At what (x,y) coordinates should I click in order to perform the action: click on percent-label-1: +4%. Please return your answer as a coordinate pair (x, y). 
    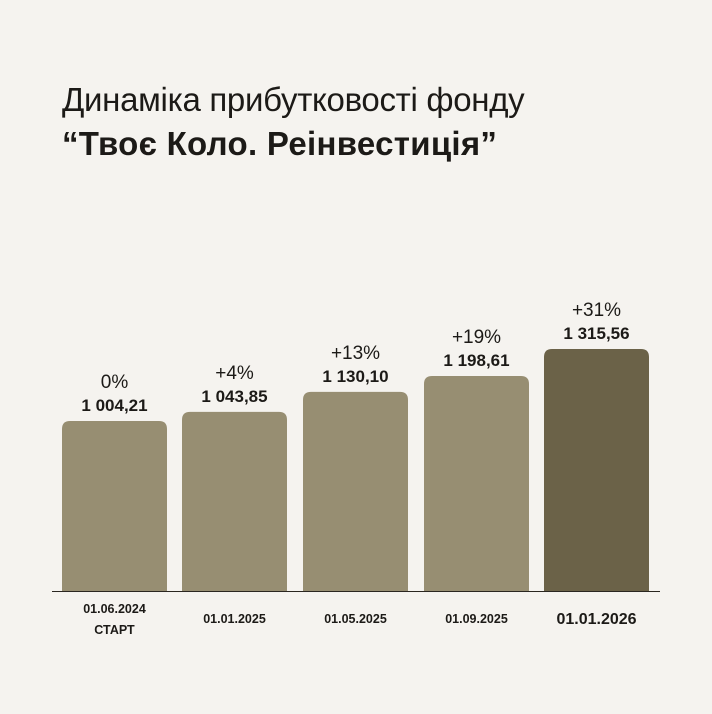
    Looking at the image, I should click on (234, 373).